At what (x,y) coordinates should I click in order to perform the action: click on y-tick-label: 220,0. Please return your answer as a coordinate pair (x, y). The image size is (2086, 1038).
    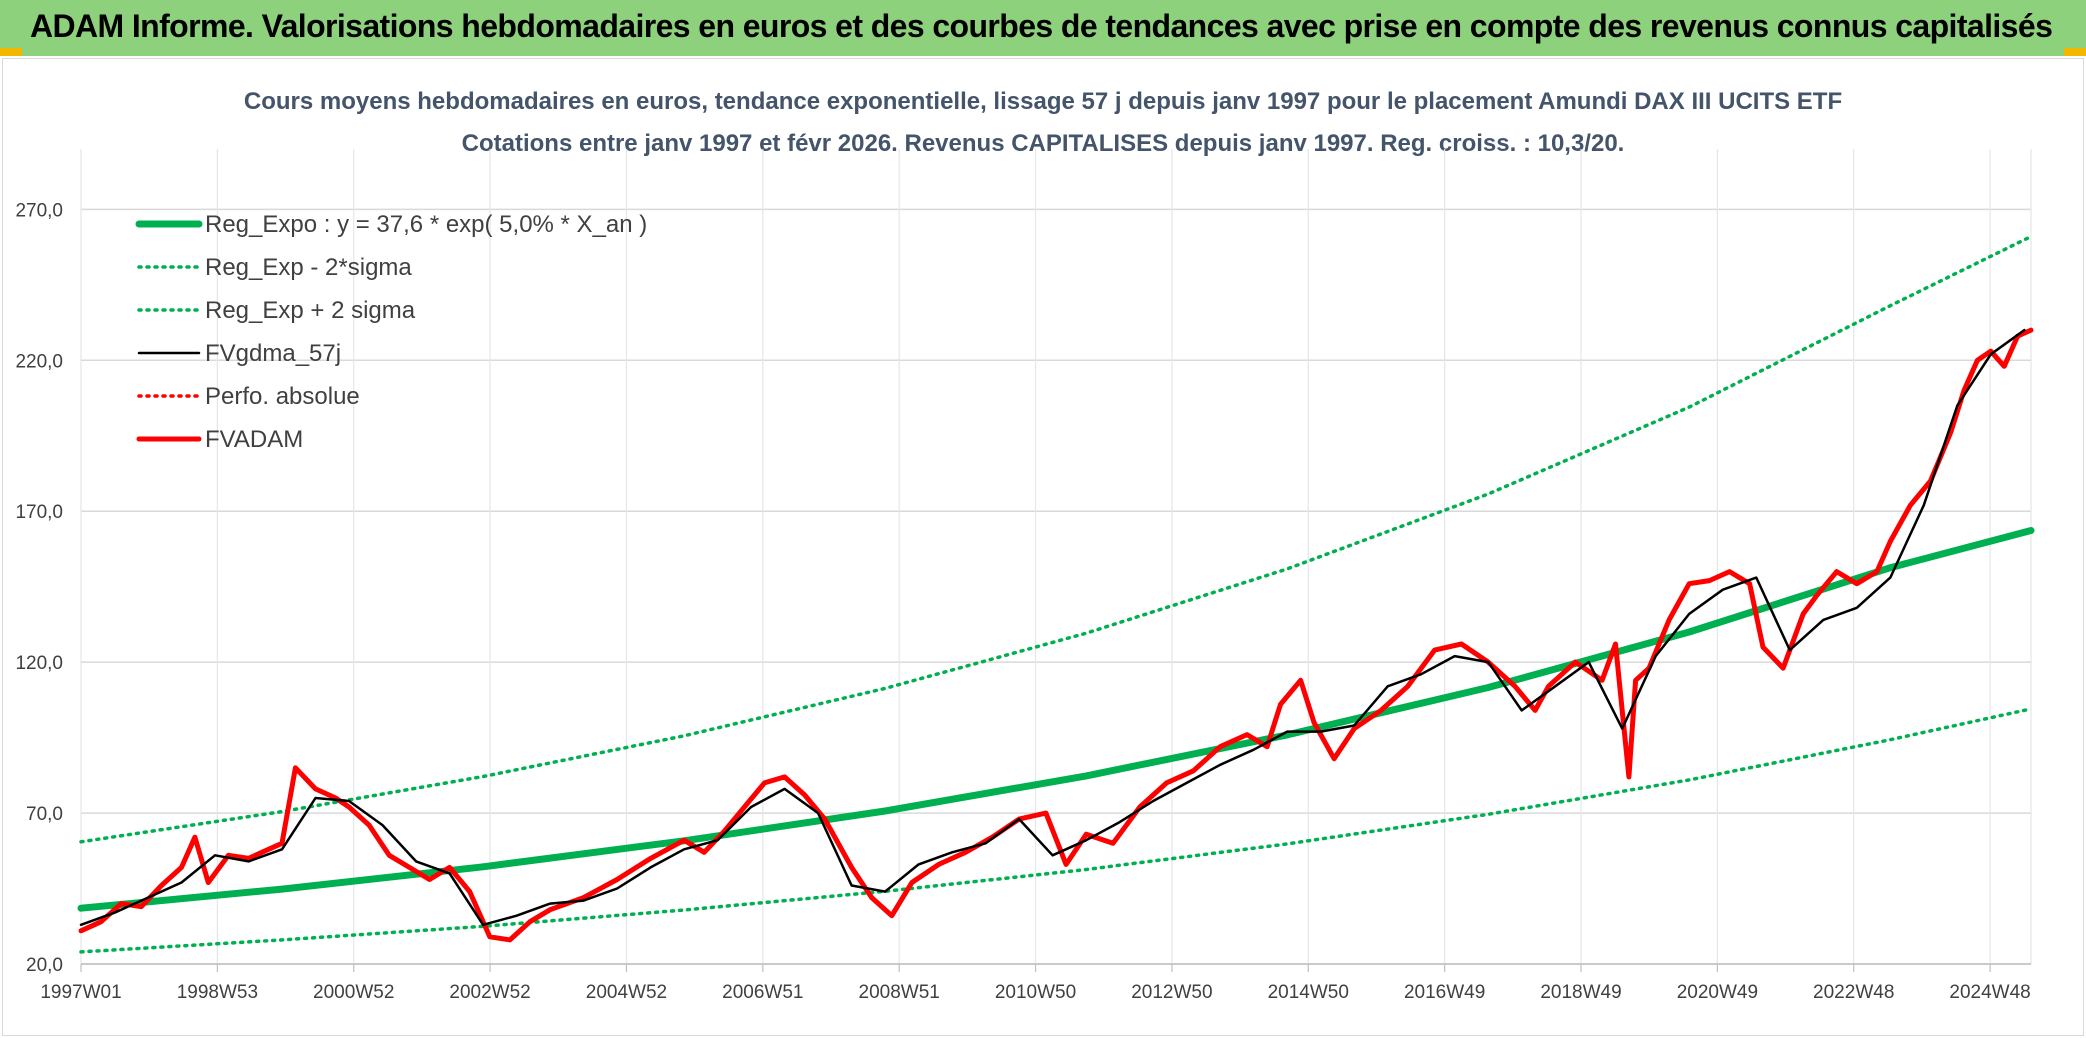
    Looking at the image, I should click on (39, 361).